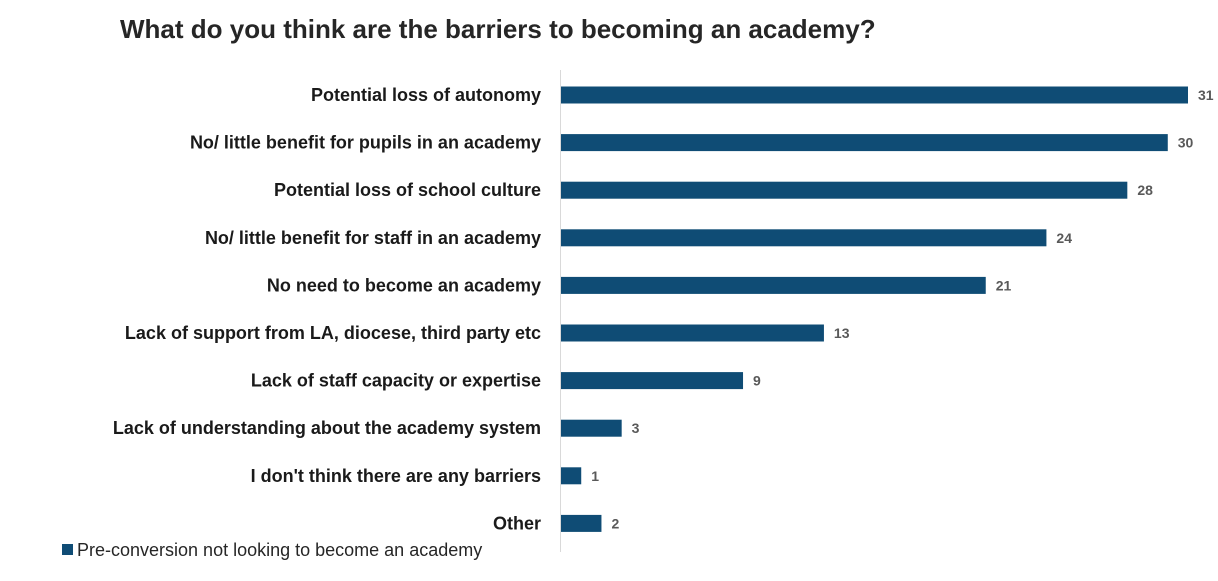 This screenshot has height=581, width=1218. What do you see at coordinates (1004, 285) in the screenshot?
I see `data-label: 21` at bounding box center [1004, 285].